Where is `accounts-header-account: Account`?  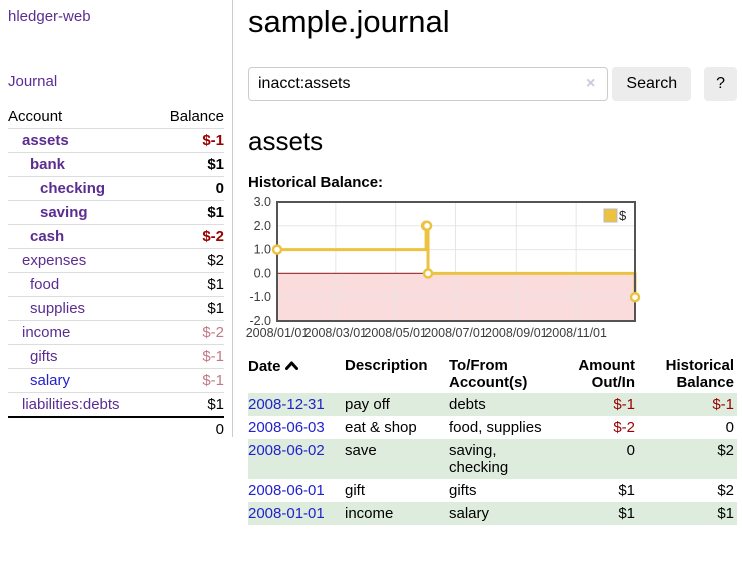
accounts-header-account: Account is located at coordinates (35, 116).